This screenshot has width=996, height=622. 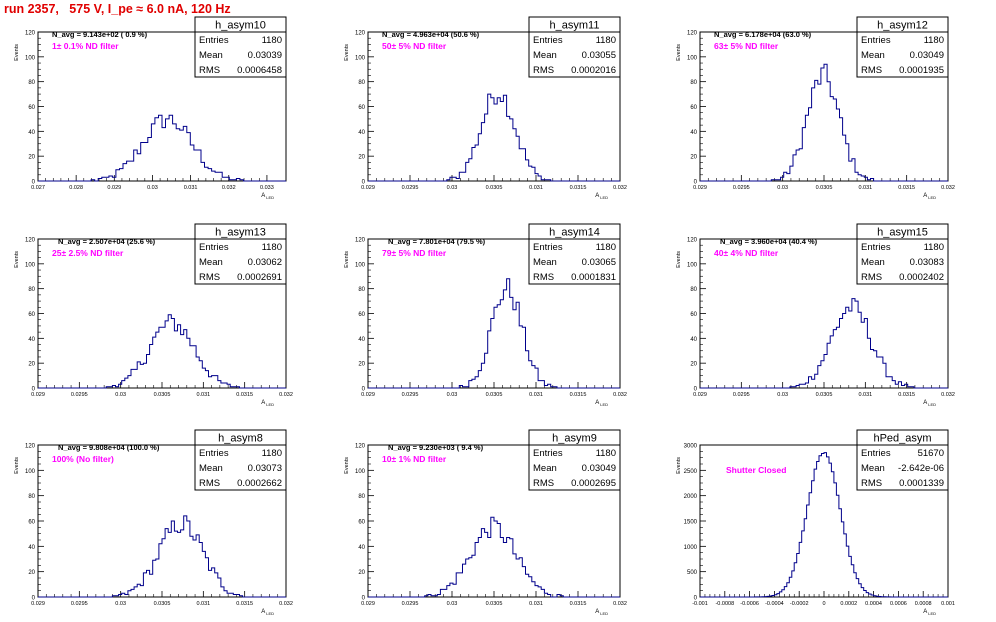 I want to click on stats-value: 0.03073, so click(x=265, y=468).